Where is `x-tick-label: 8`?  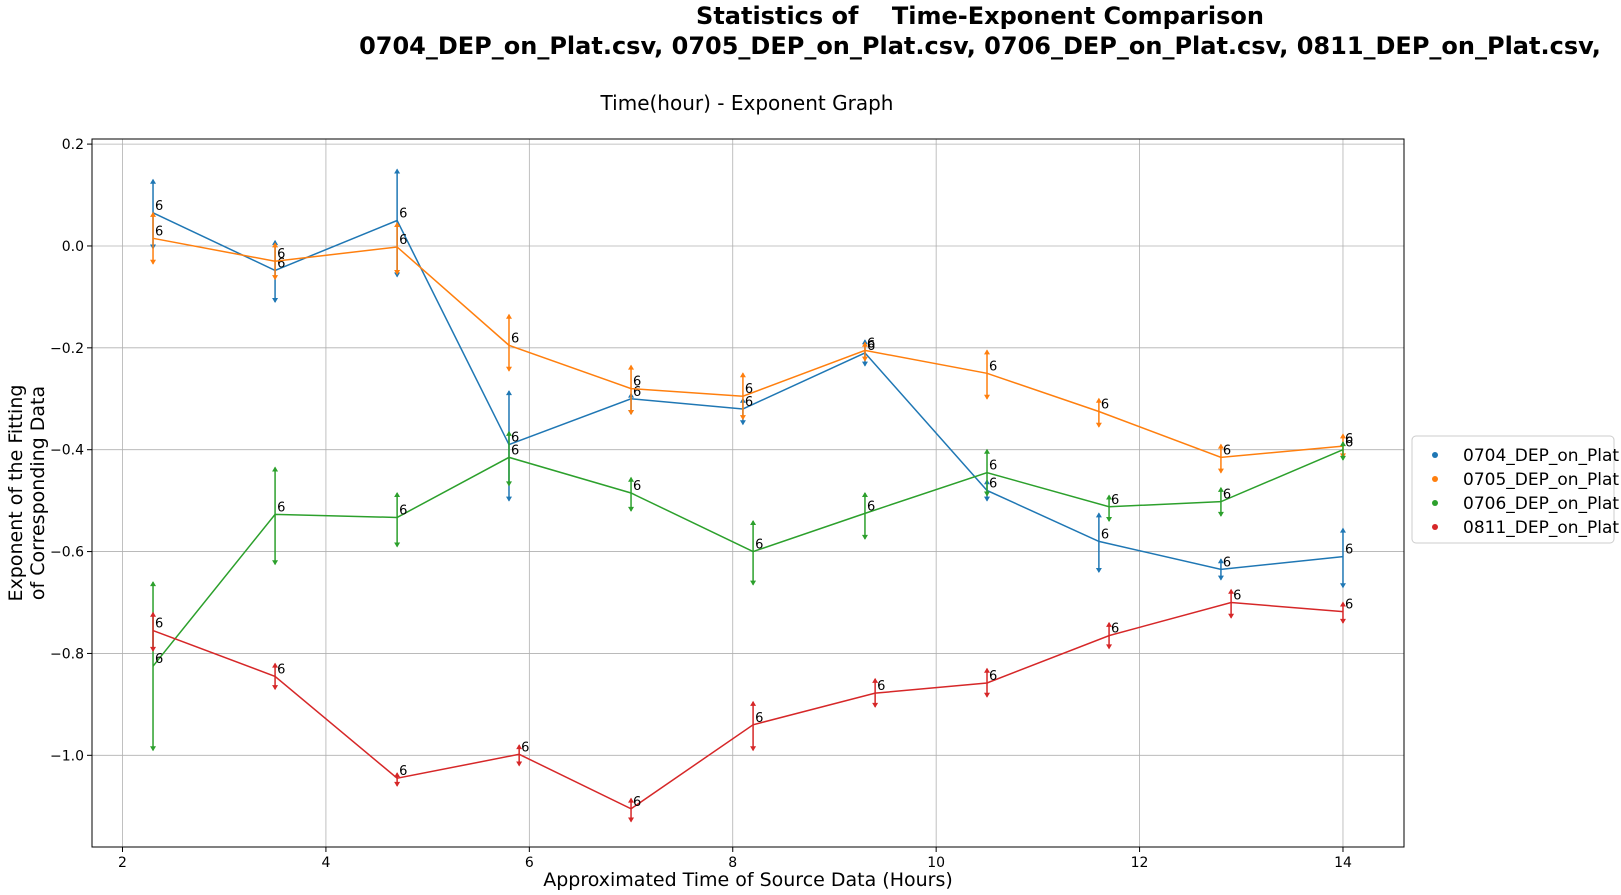 x-tick-label: 8 is located at coordinates (732, 863).